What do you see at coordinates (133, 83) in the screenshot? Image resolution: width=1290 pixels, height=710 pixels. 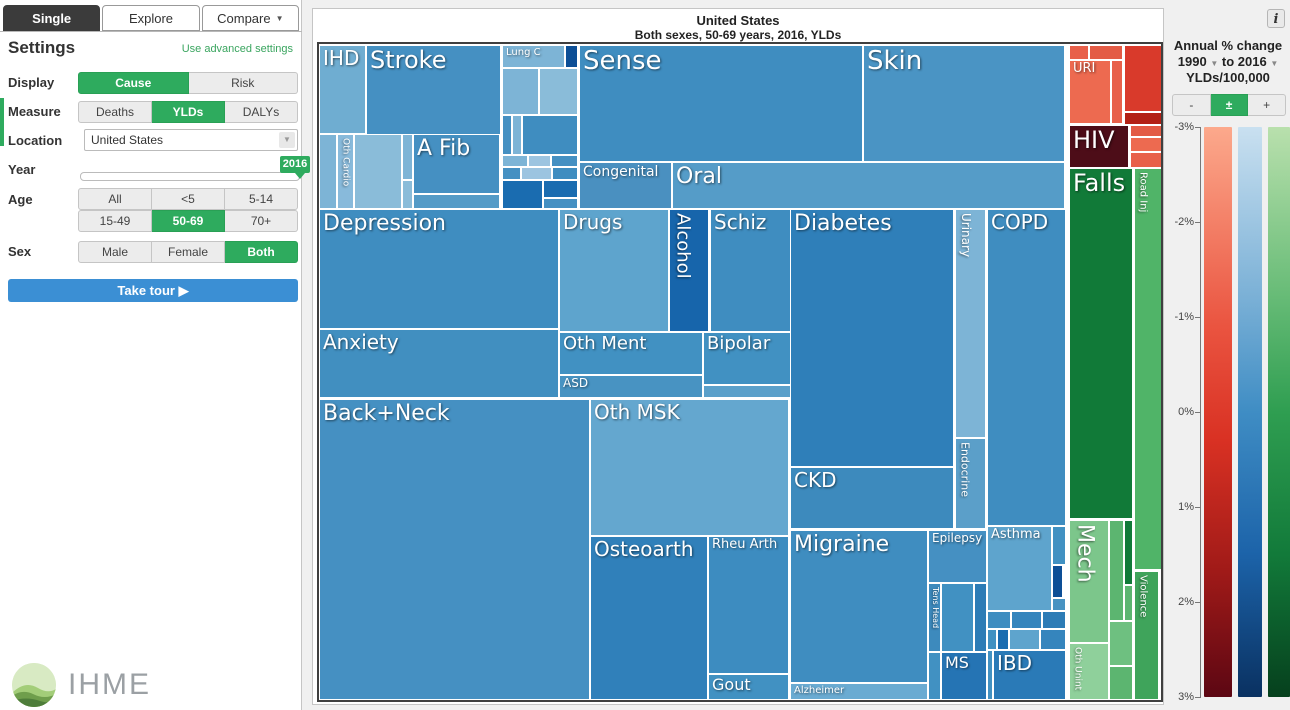 I see `display-option-cause: Cause` at bounding box center [133, 83].